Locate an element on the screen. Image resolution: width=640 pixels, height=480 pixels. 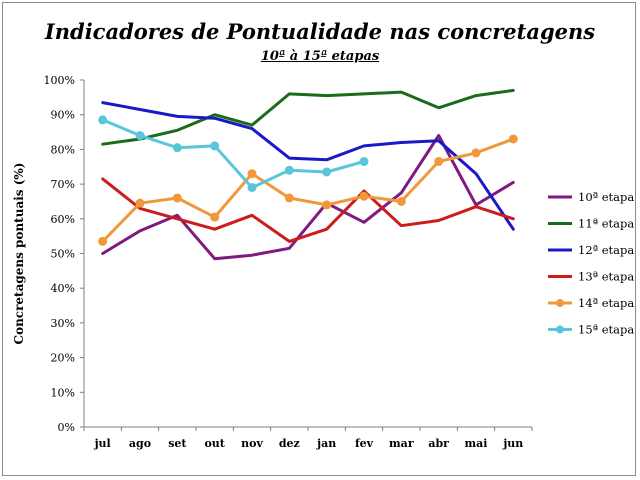
series-13-etapa is located at coordinates (308, 210).